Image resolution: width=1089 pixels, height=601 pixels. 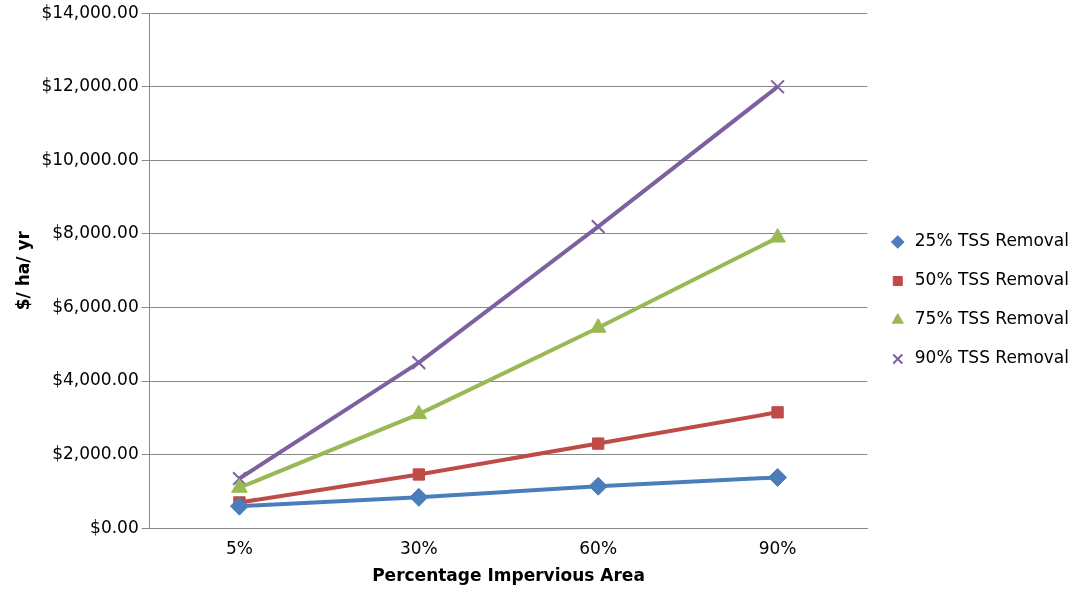 I want to click on y-tick-label: $4,000.00, so click(x=95, y=379).